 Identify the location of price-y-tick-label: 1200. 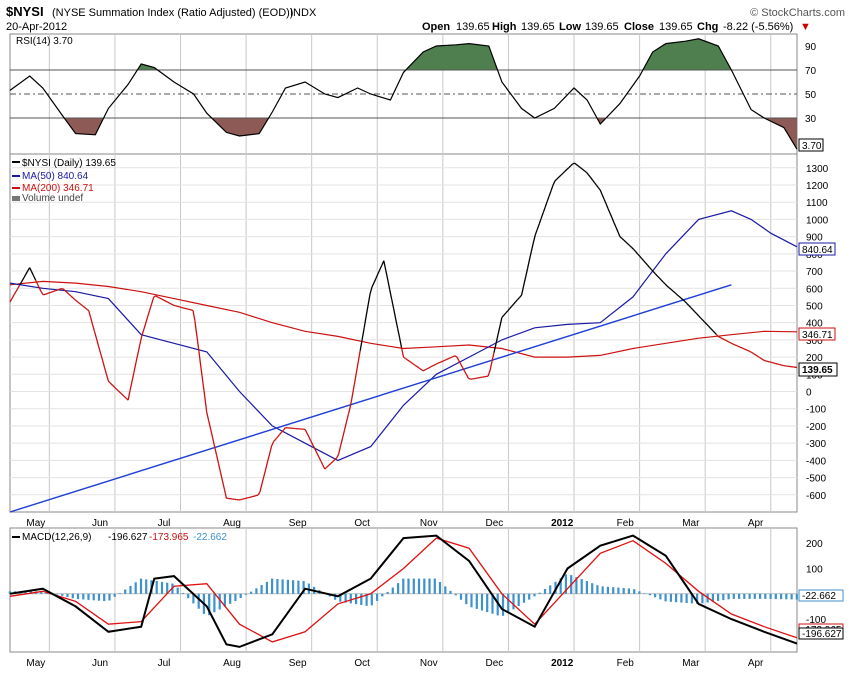
(817, 186).